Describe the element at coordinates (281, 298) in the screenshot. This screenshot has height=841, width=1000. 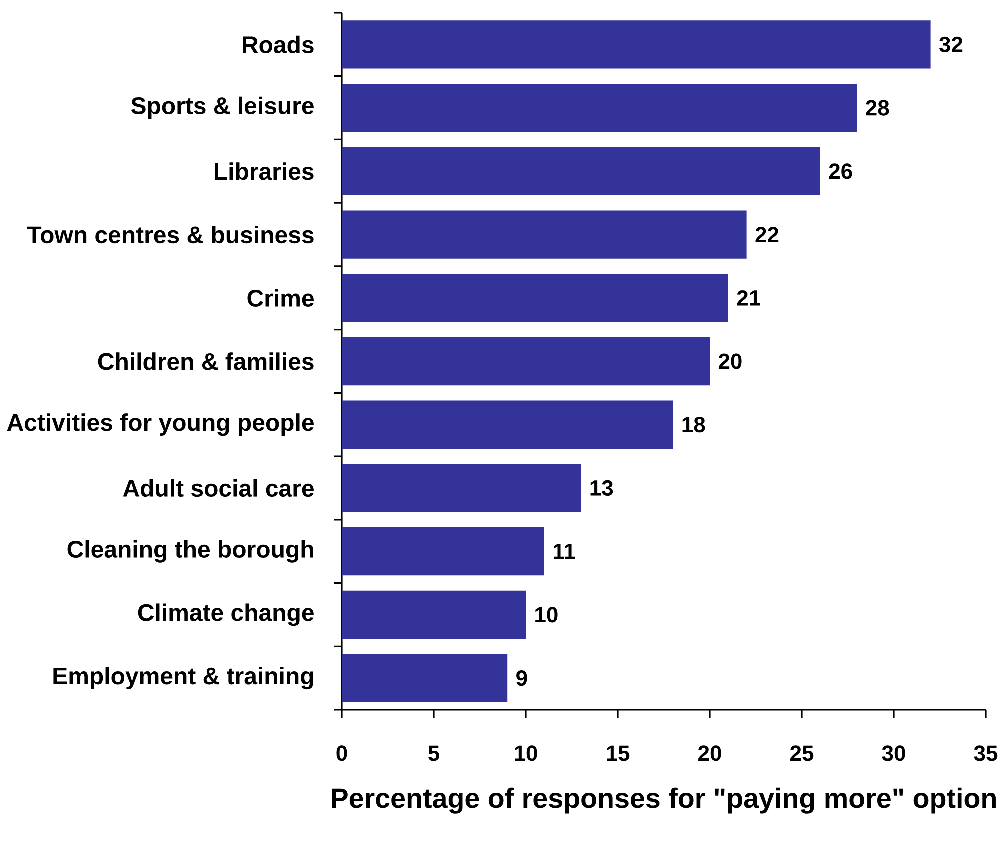
I see `y-tick-label: Crime` at that location.